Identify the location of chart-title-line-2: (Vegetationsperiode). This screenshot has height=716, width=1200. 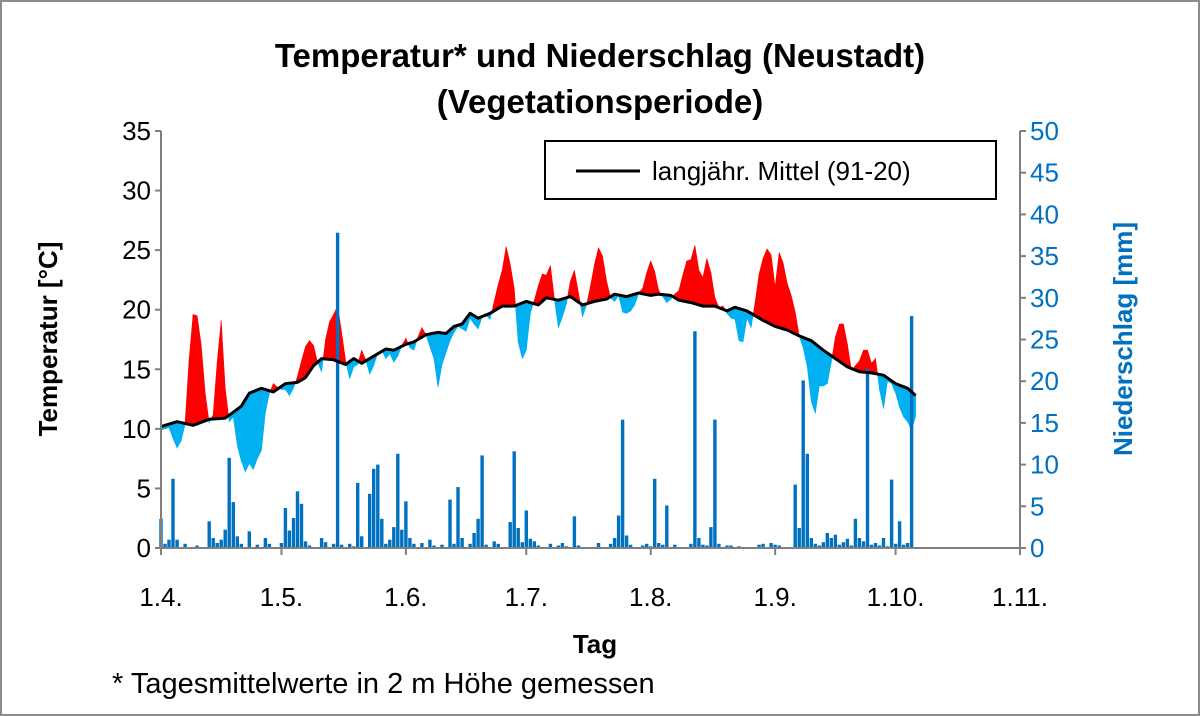
(600, 101).